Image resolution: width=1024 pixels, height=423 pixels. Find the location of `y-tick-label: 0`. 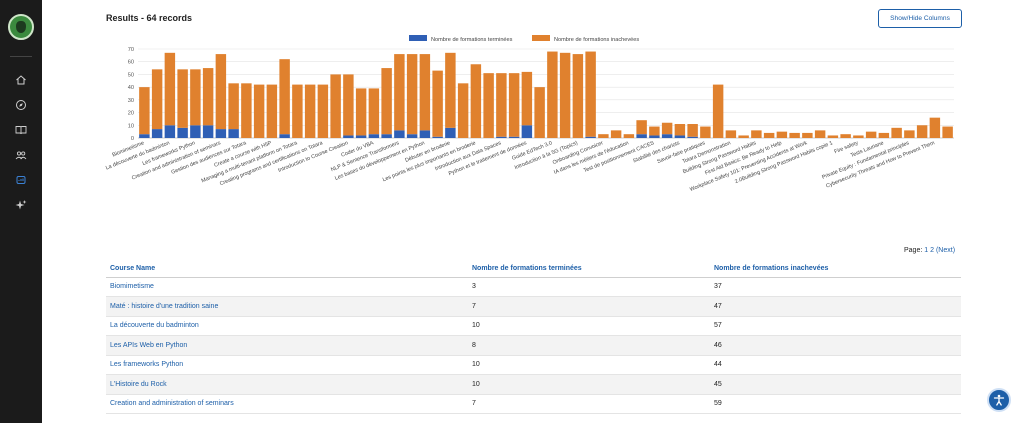

y-tick-label: 0 is located at coordinates (132, 139).